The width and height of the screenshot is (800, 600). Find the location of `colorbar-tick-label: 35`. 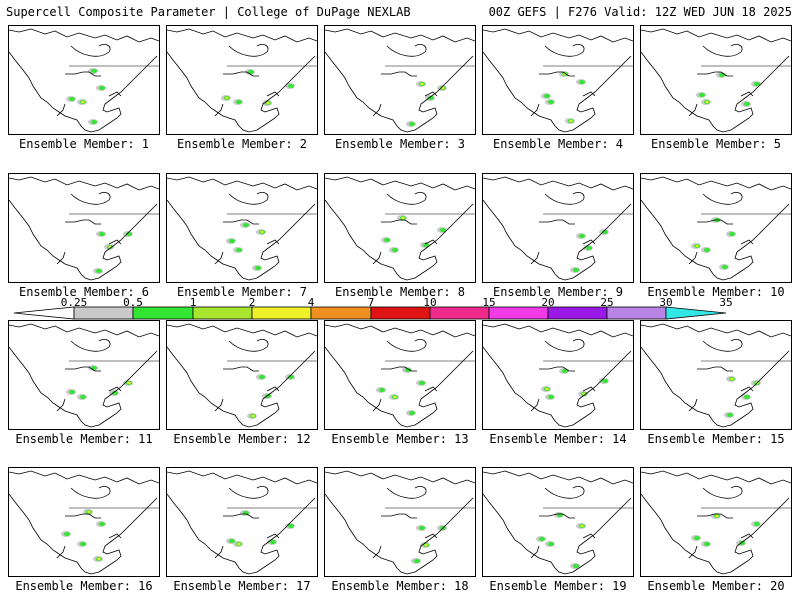

colorbar-tick-label: 35 is located at coordinates (726, 302).